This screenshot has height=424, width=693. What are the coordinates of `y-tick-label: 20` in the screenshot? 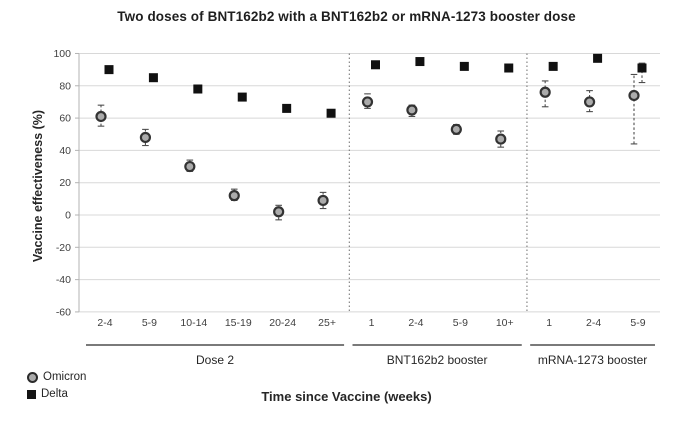 It's located at (65, 183).